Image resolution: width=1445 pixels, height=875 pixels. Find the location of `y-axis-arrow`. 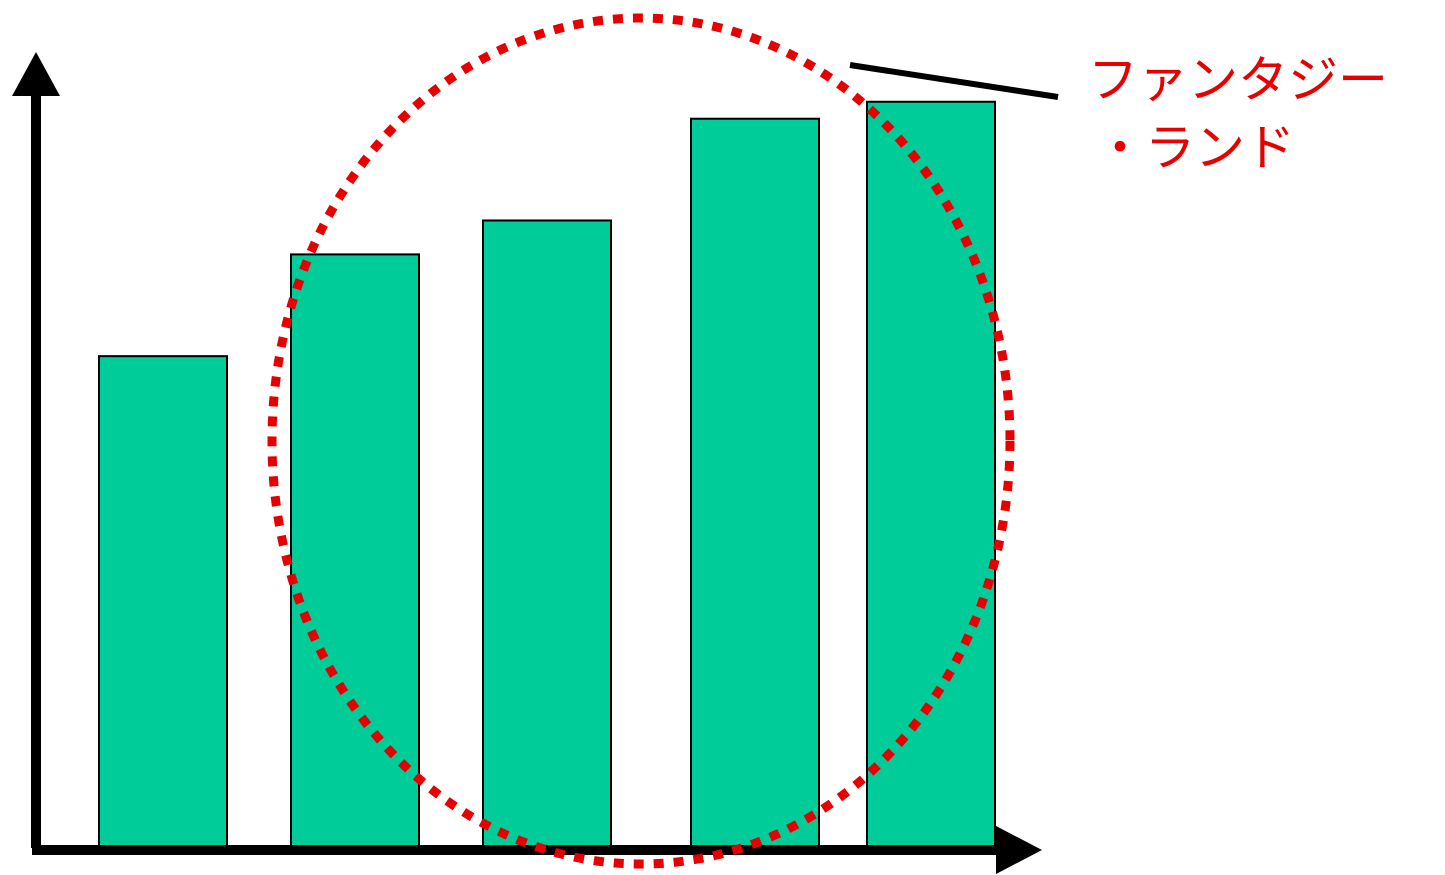

y-axis-arrow is located at coordinates (36, 74).